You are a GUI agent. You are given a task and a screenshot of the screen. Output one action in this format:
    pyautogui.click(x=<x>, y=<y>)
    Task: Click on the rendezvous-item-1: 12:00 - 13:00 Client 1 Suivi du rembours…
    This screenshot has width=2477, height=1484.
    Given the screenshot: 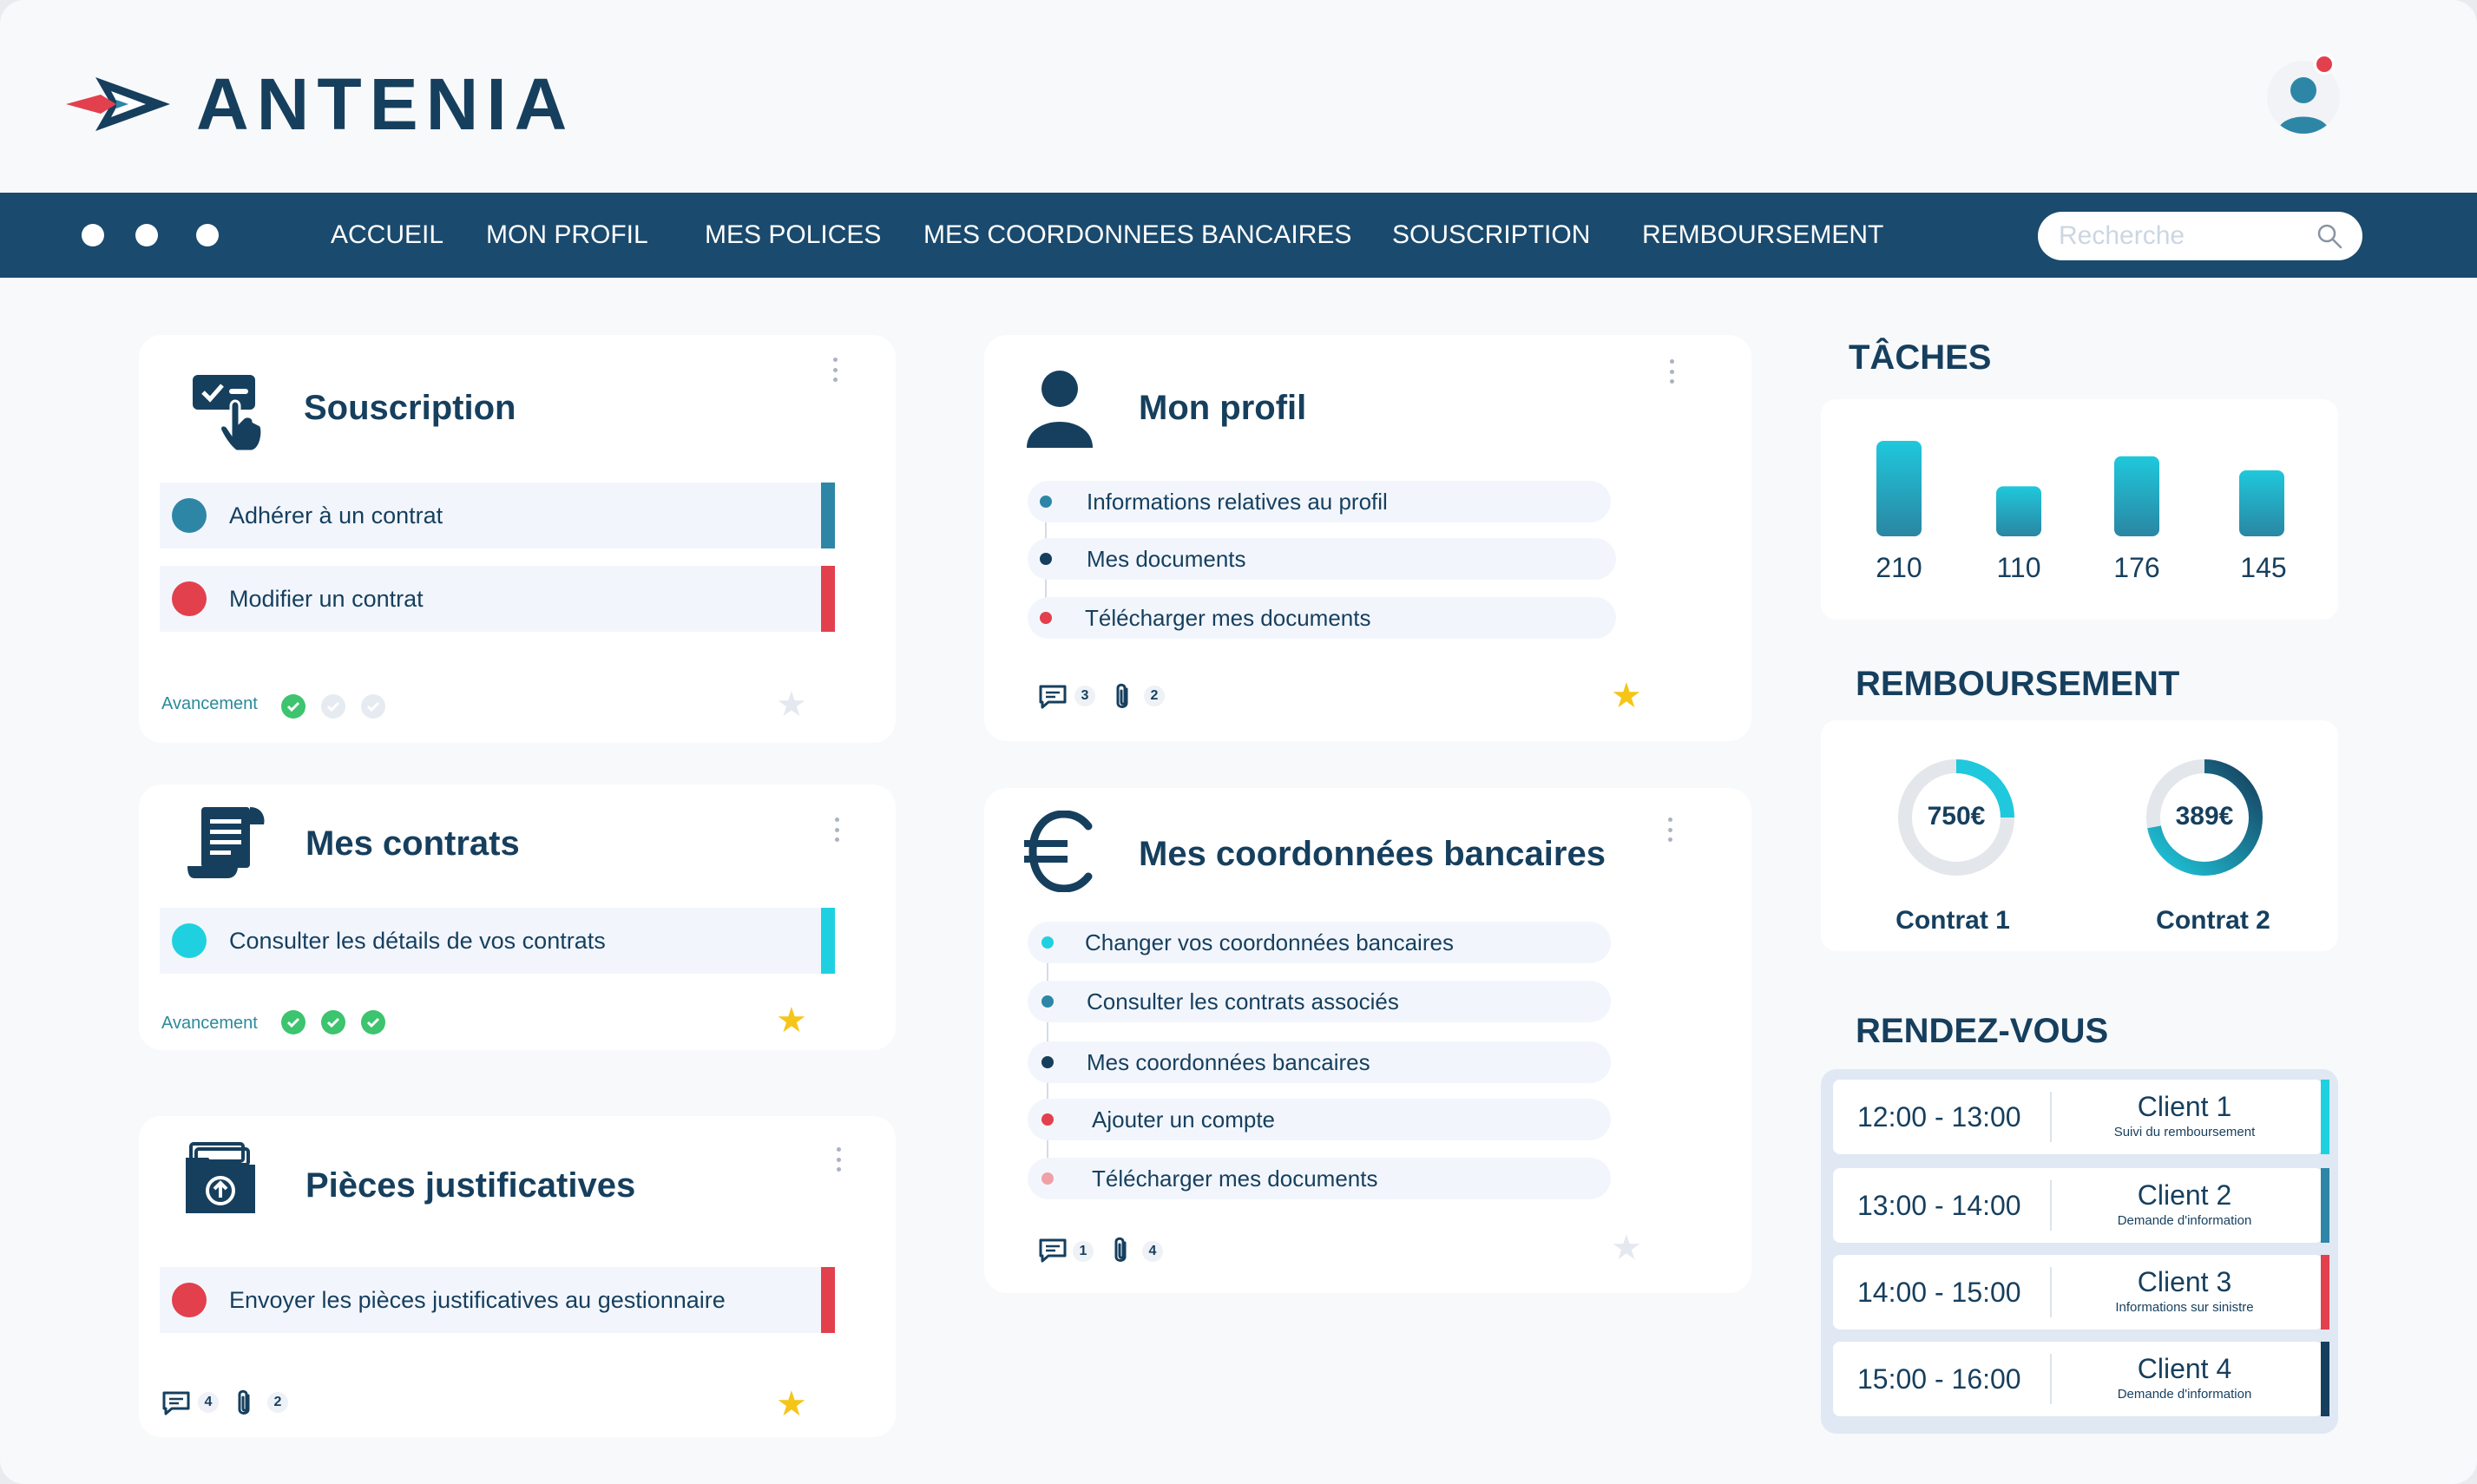 What is the action you would take?
    pyautogui.click(x=2081, y=1117)
    